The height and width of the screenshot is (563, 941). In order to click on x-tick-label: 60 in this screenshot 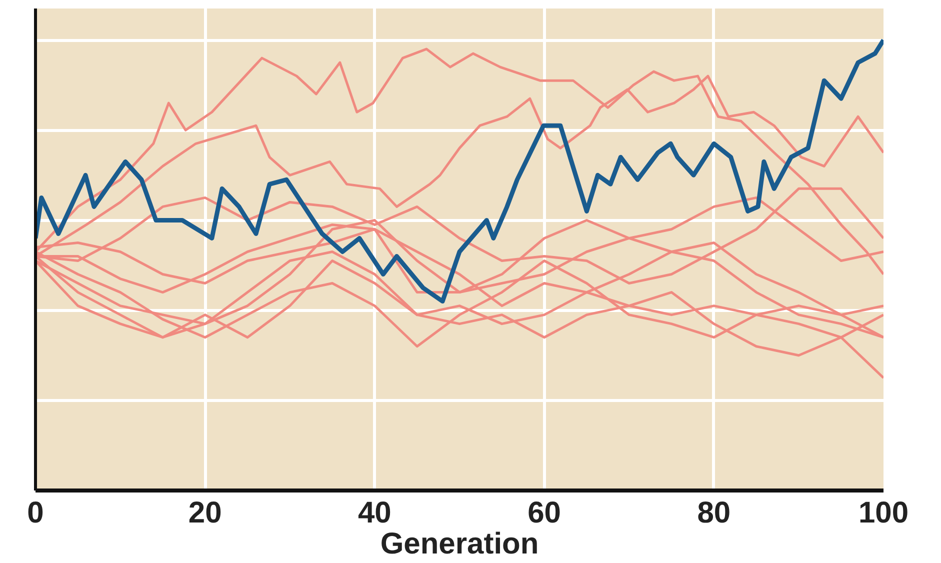, I will do `click(544, 513)`.